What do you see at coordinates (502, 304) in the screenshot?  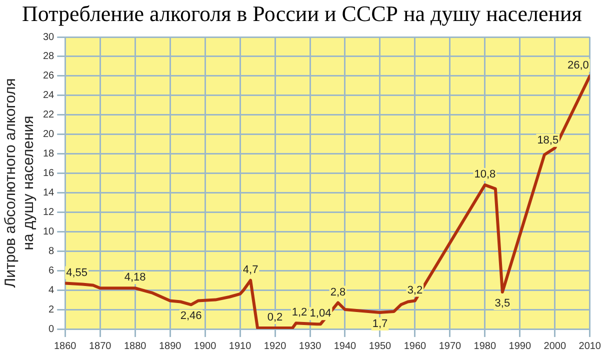 I see `annotation: 3,5` at bounding box center [502, 304].